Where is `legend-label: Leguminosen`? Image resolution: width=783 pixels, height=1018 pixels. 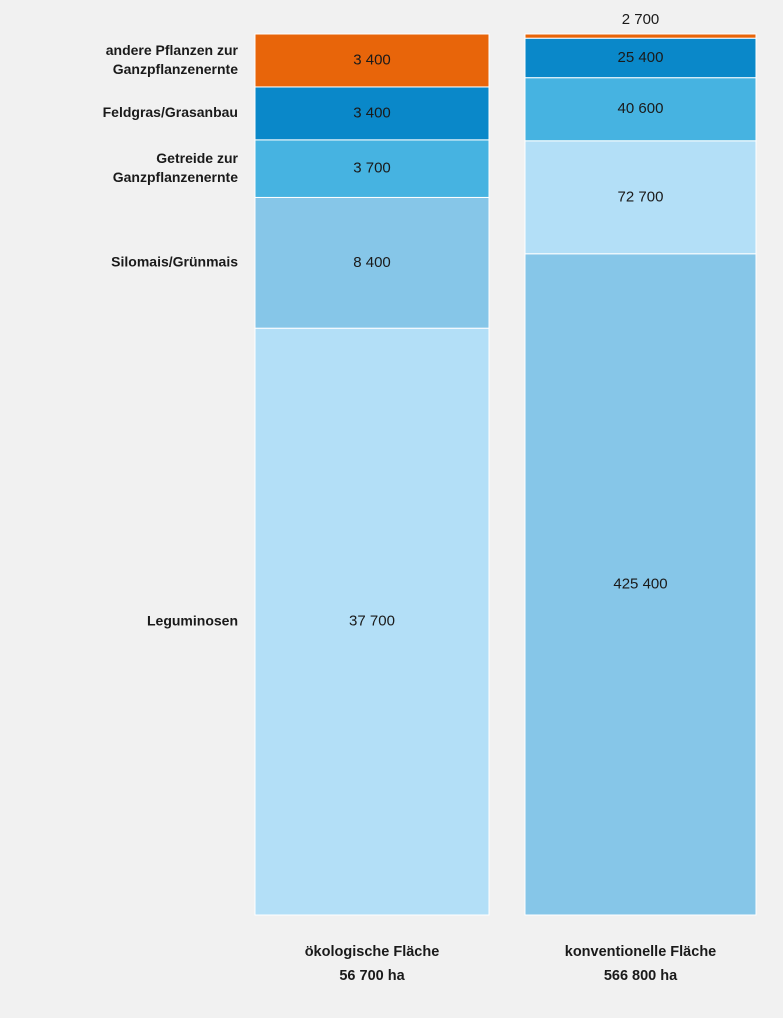
legend-label: Leguminosen is located at coordinates (192, 620).